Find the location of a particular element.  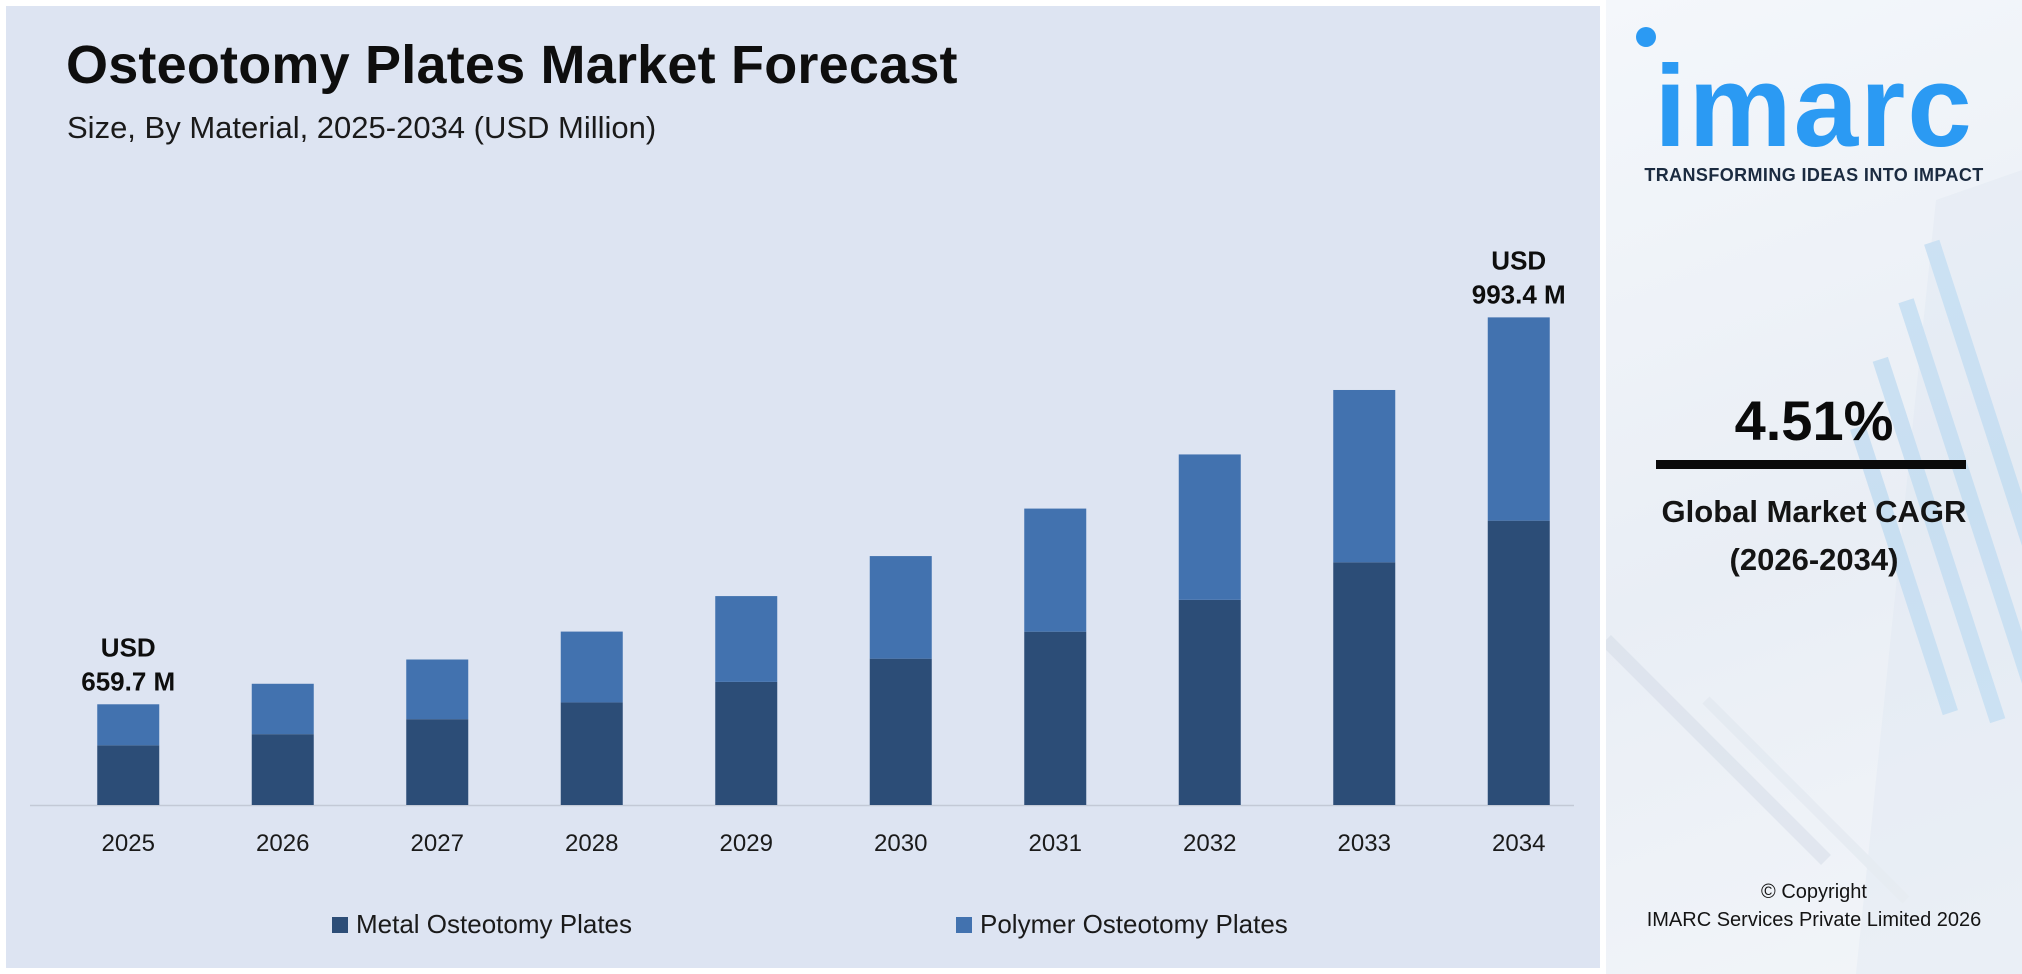

bar-metal-2028 is located at coordinates (591, 753).